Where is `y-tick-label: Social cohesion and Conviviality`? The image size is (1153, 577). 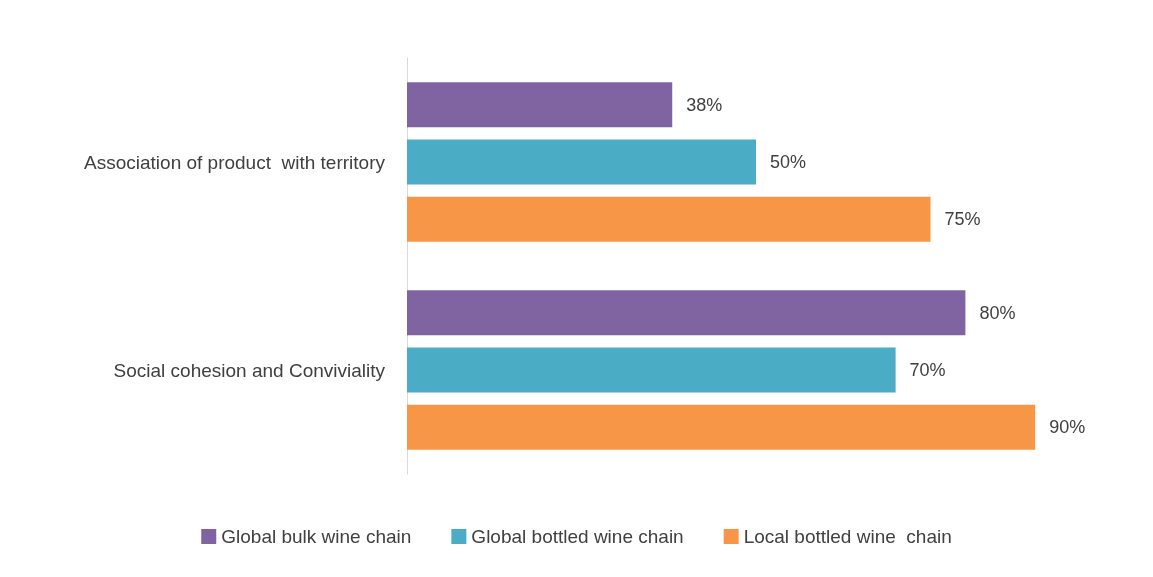 y-tick-label: Social cohesion and Conviviality is located at coordinates (249, 370).